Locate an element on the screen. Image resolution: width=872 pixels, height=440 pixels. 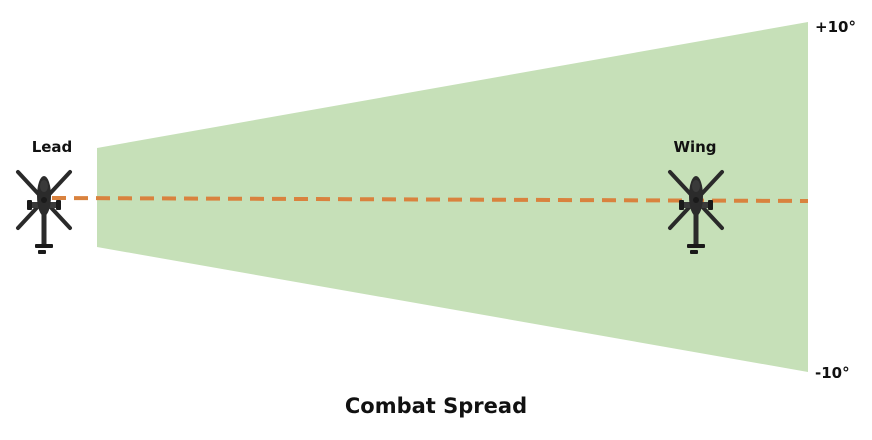
line-of-sight is located at coordinates (430, 199).